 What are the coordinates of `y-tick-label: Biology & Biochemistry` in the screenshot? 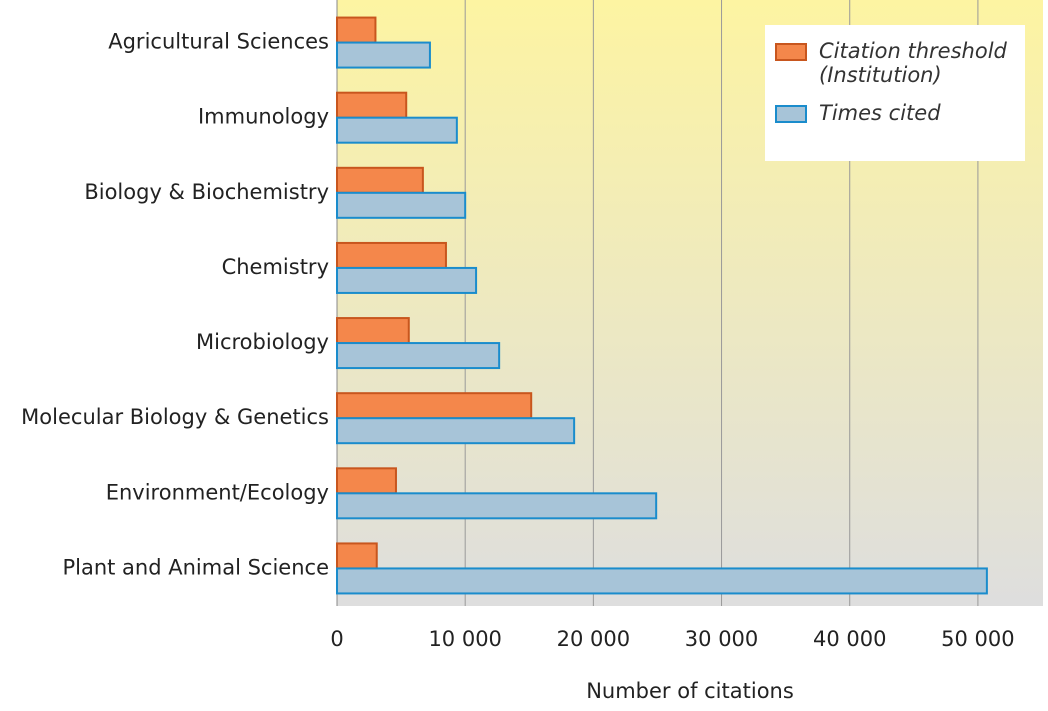 It's located at (206, 192).